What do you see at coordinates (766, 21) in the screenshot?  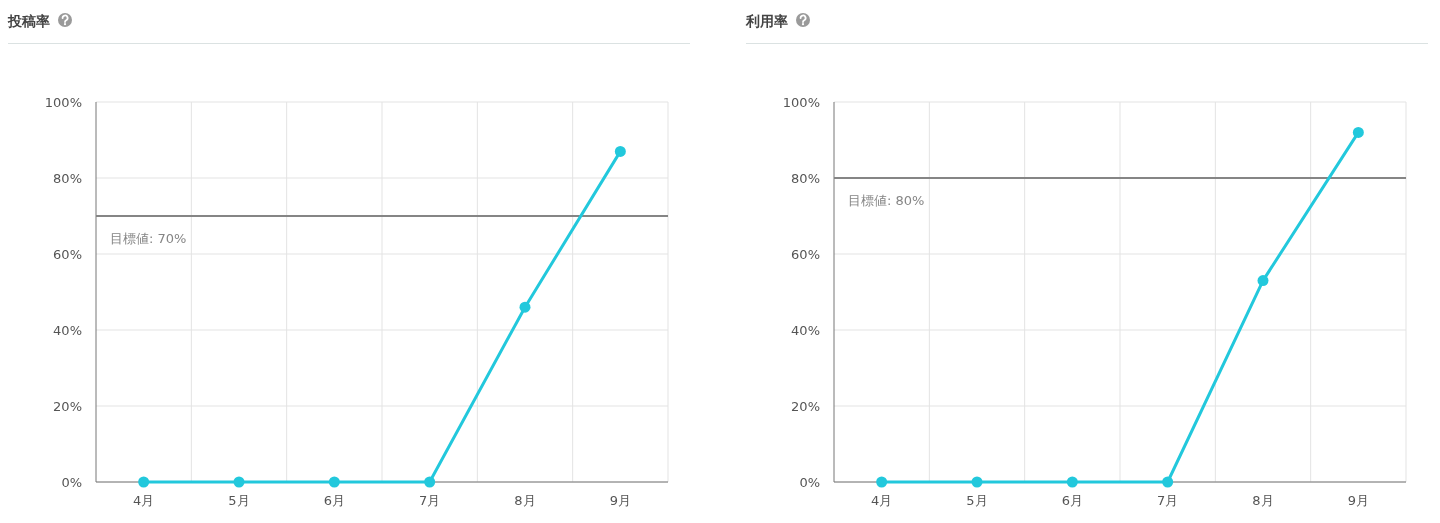 I see `chart-title: 利用率` at bounding box center [766, 21].